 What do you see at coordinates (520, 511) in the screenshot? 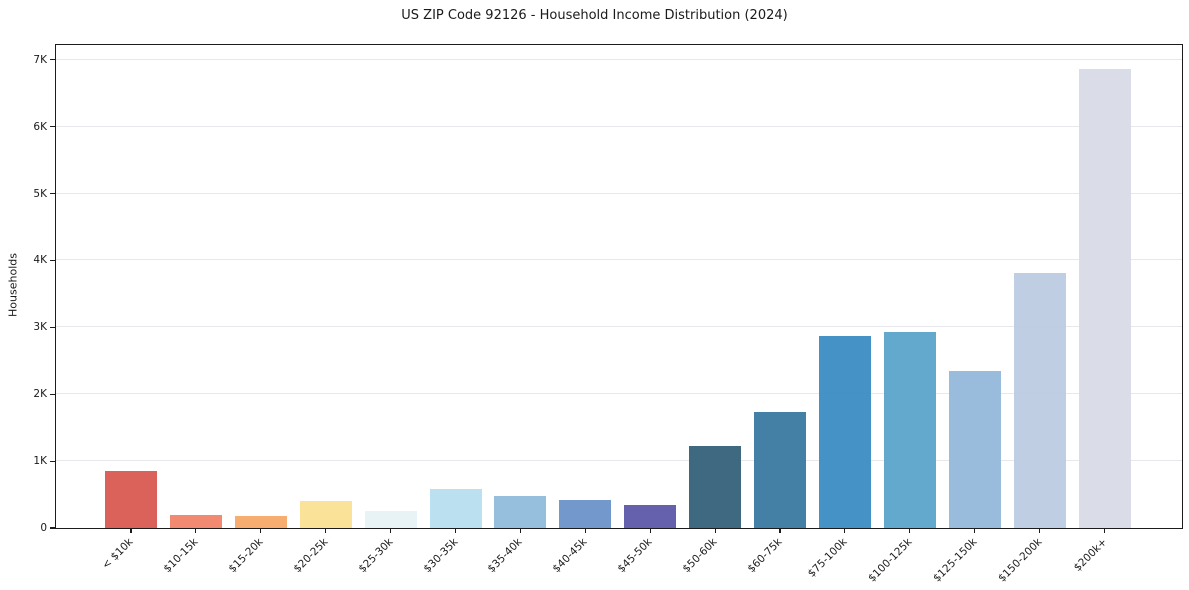
I see `bar-35-40k` at bounding box center [520, 511].